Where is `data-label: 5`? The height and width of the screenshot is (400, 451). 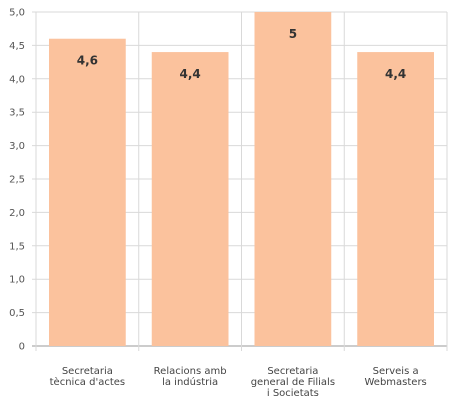
data-label: 5 is located at coordinates (293, 34).